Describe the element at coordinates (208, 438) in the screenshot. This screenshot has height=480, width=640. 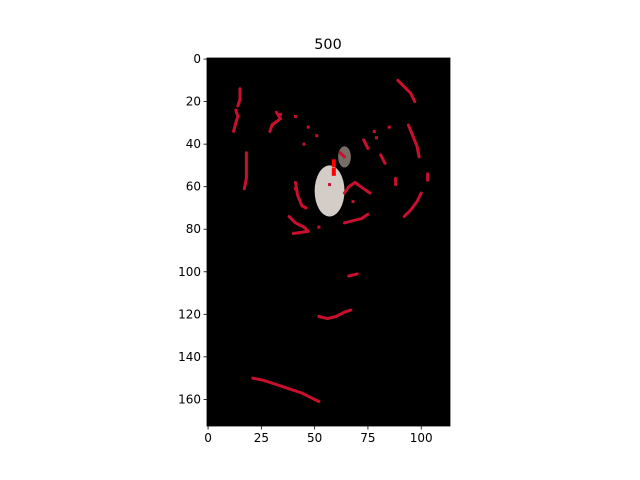
I see `x-tick-label: 0` at that location.